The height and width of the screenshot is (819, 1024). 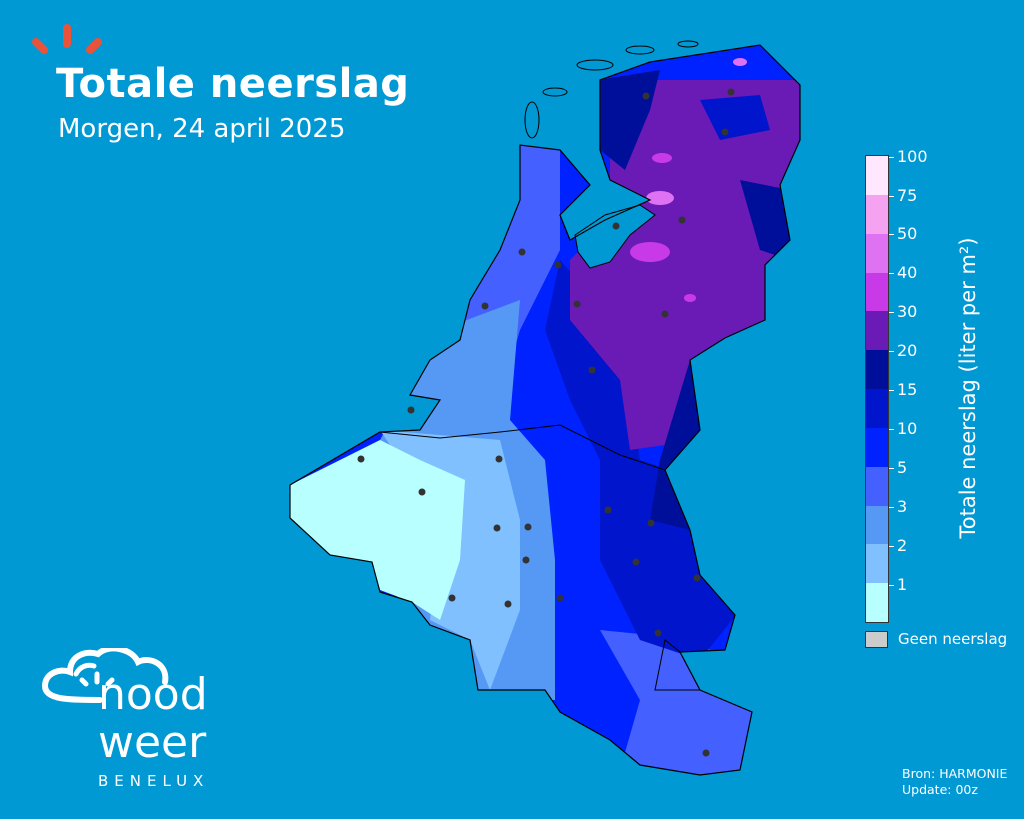 What do you see at coordinates (153, 694) in the screenshot?
I see `logo-word-nood: nood` at bounding box center [153, 694].